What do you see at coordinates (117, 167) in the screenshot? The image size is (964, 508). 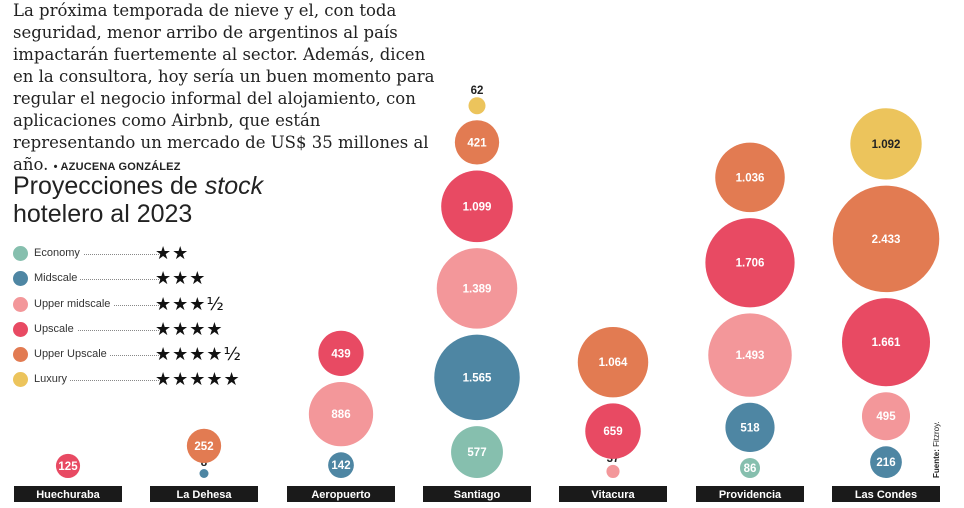 I see `article-author: • AZUCENA GONZÁLEZ` at bounding box center [117, 167].